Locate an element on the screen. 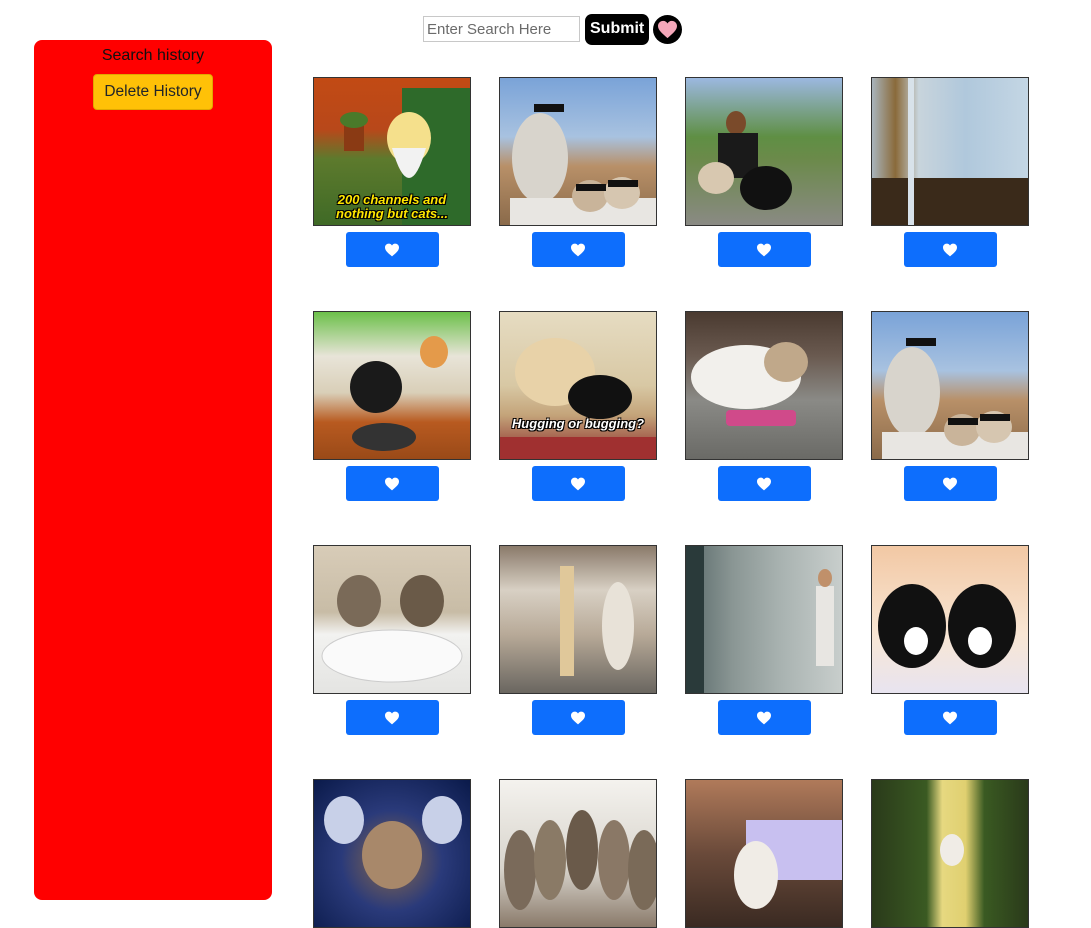 The height and width of the screenshot is (928, 1091). delete-history-button: Delete History is located at coordinates (153, 92).